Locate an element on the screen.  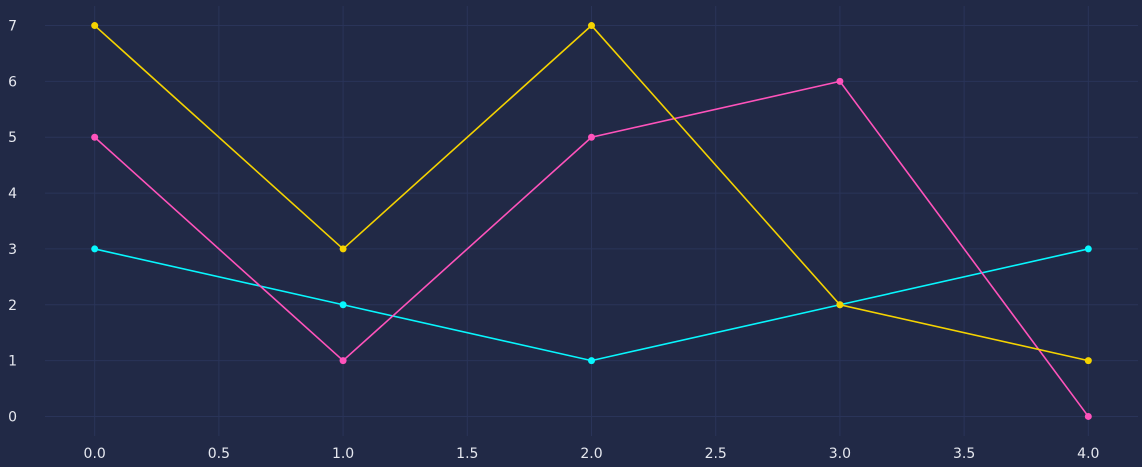
x-tick-label: 1.5 is located at coordinates (467, 454).